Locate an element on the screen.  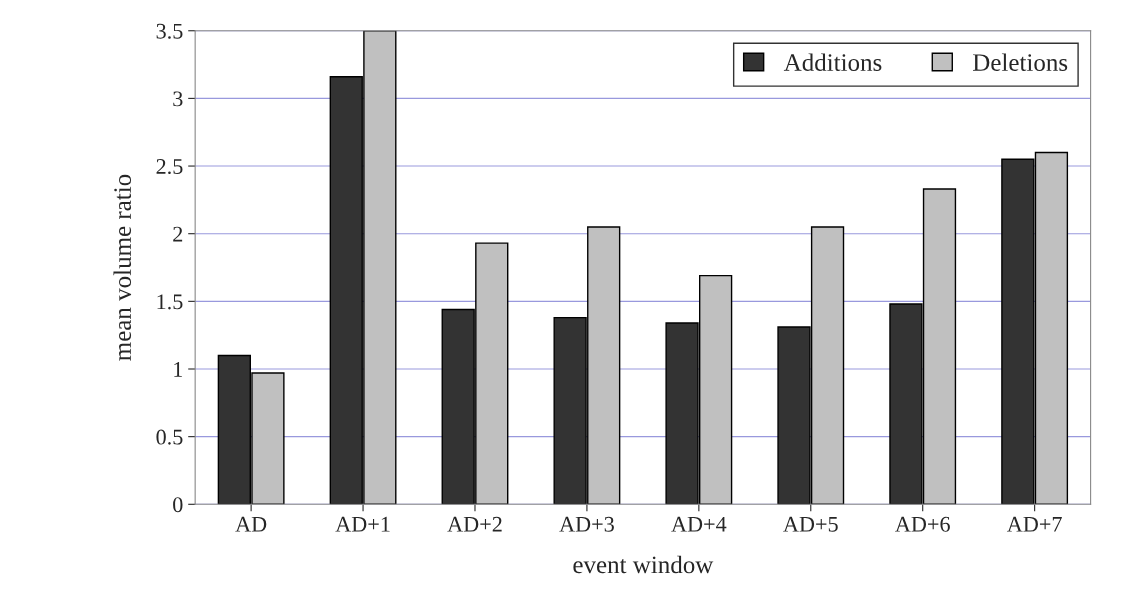
x-tick-label: AD is located at coordinates (251, 524).